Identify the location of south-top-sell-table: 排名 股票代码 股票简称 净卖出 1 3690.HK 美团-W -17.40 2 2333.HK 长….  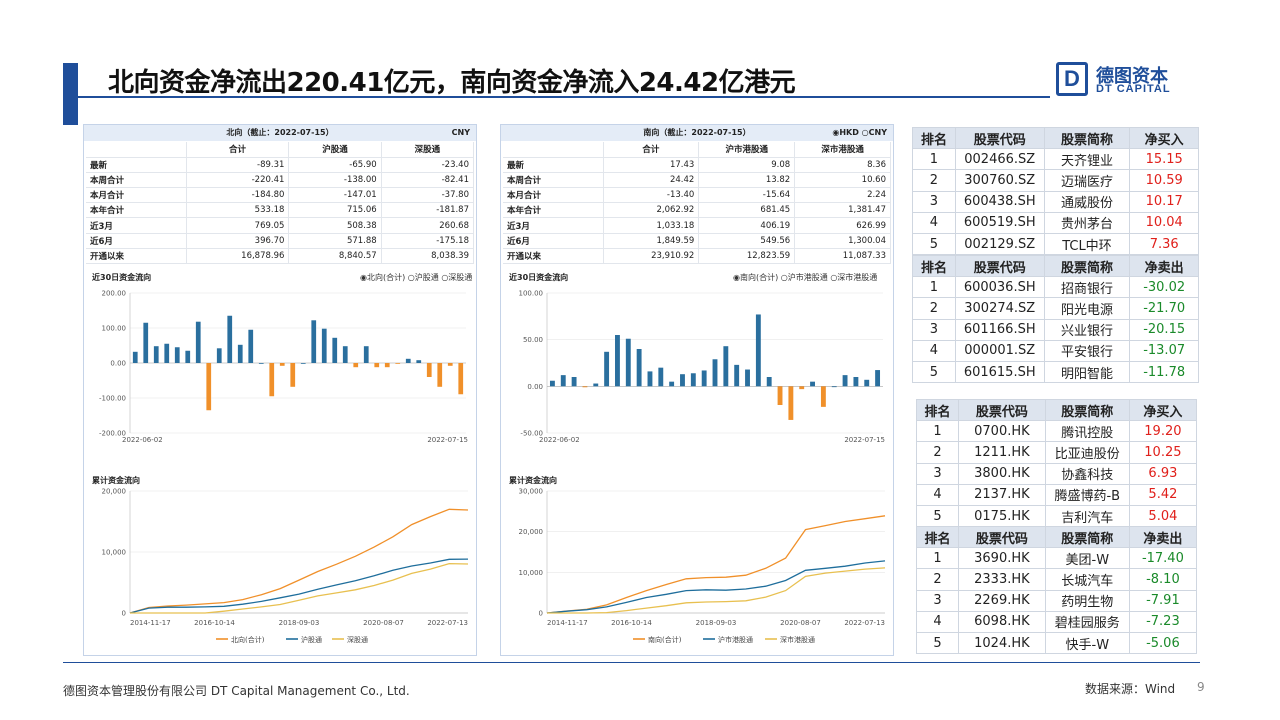
(1057, 590).